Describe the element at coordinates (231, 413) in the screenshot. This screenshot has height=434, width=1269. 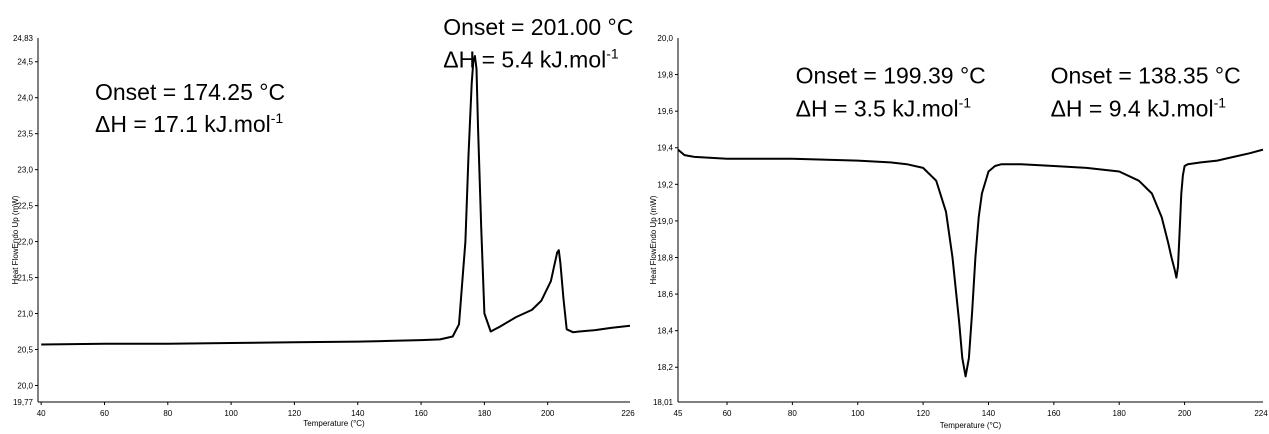
I see `left-x-tick-label: 100` at that location.